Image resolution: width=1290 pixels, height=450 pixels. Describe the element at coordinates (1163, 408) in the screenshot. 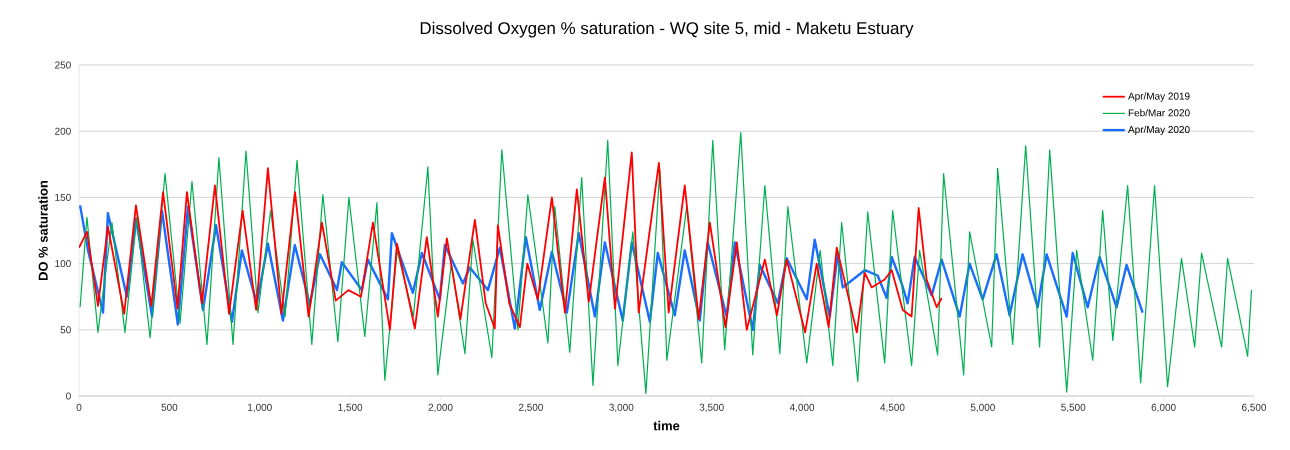

I see `x-tick-label: 6,000` at that location.